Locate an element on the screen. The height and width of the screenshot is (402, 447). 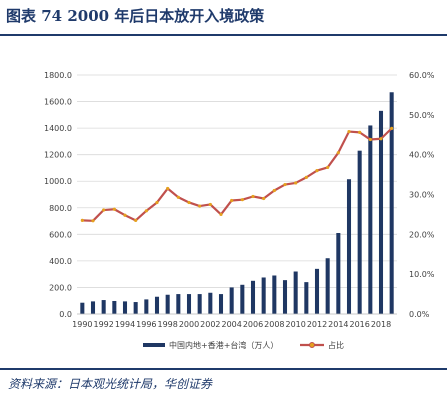
legend: 中国内地+香港+台湾（万人） 占比 is located at coordinates (243, 345).